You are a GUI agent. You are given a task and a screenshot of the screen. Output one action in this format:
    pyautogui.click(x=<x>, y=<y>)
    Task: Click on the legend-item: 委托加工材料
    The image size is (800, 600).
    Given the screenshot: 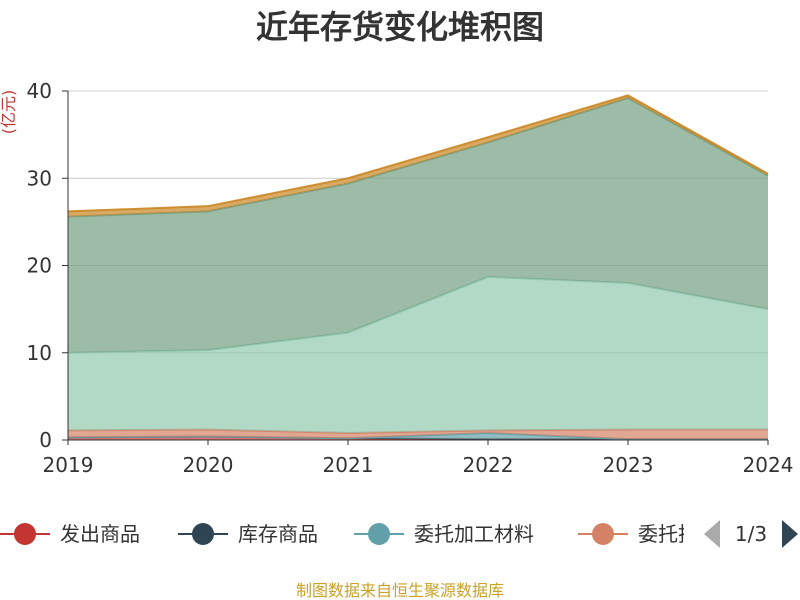 What is the action you would take?
    pyautogui.click(x=444, y=534)
    